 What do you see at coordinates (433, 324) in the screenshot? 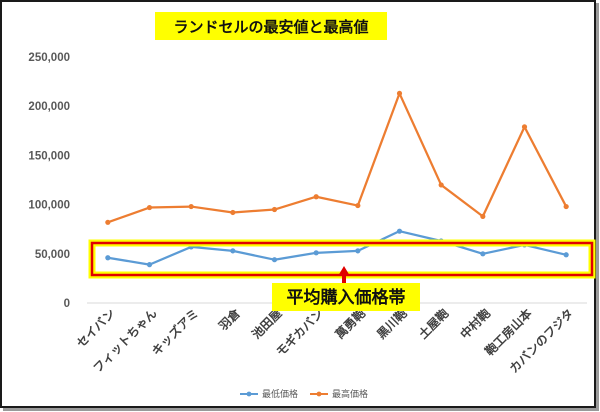
I see `x-tick-label: 土屋鞄` at bounding box center [433, 324].